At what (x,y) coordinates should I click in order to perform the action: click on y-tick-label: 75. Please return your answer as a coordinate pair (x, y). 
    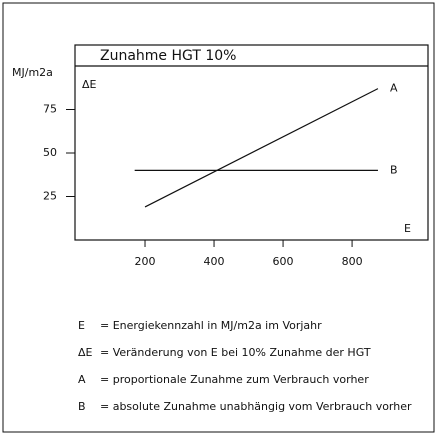
    Looking at the image, I should click on (50, 109).